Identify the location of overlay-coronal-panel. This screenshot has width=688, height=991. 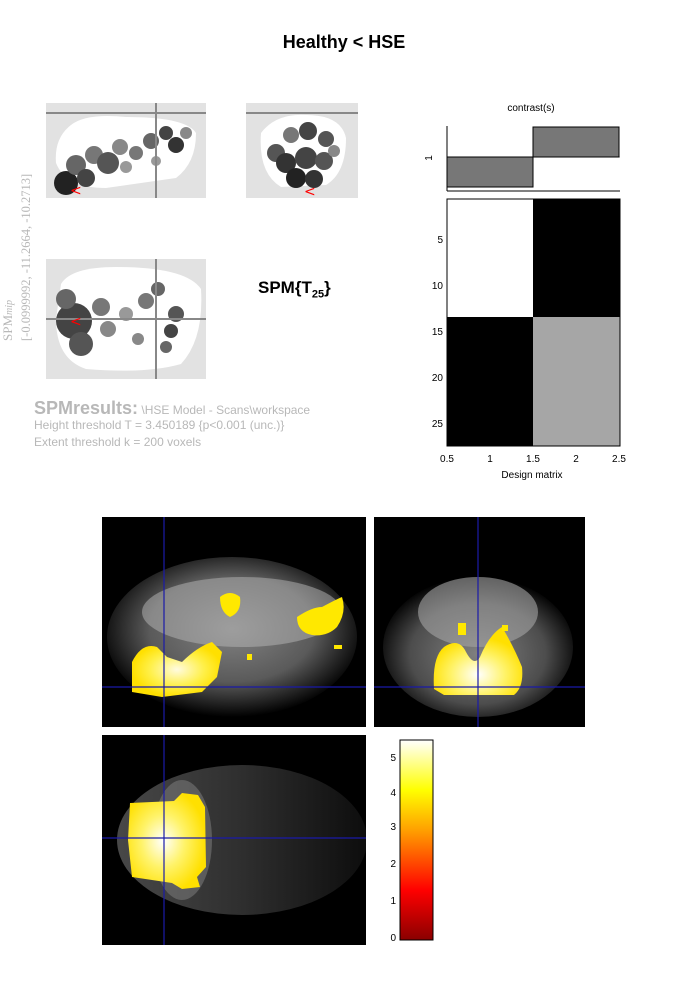
(479, 622).